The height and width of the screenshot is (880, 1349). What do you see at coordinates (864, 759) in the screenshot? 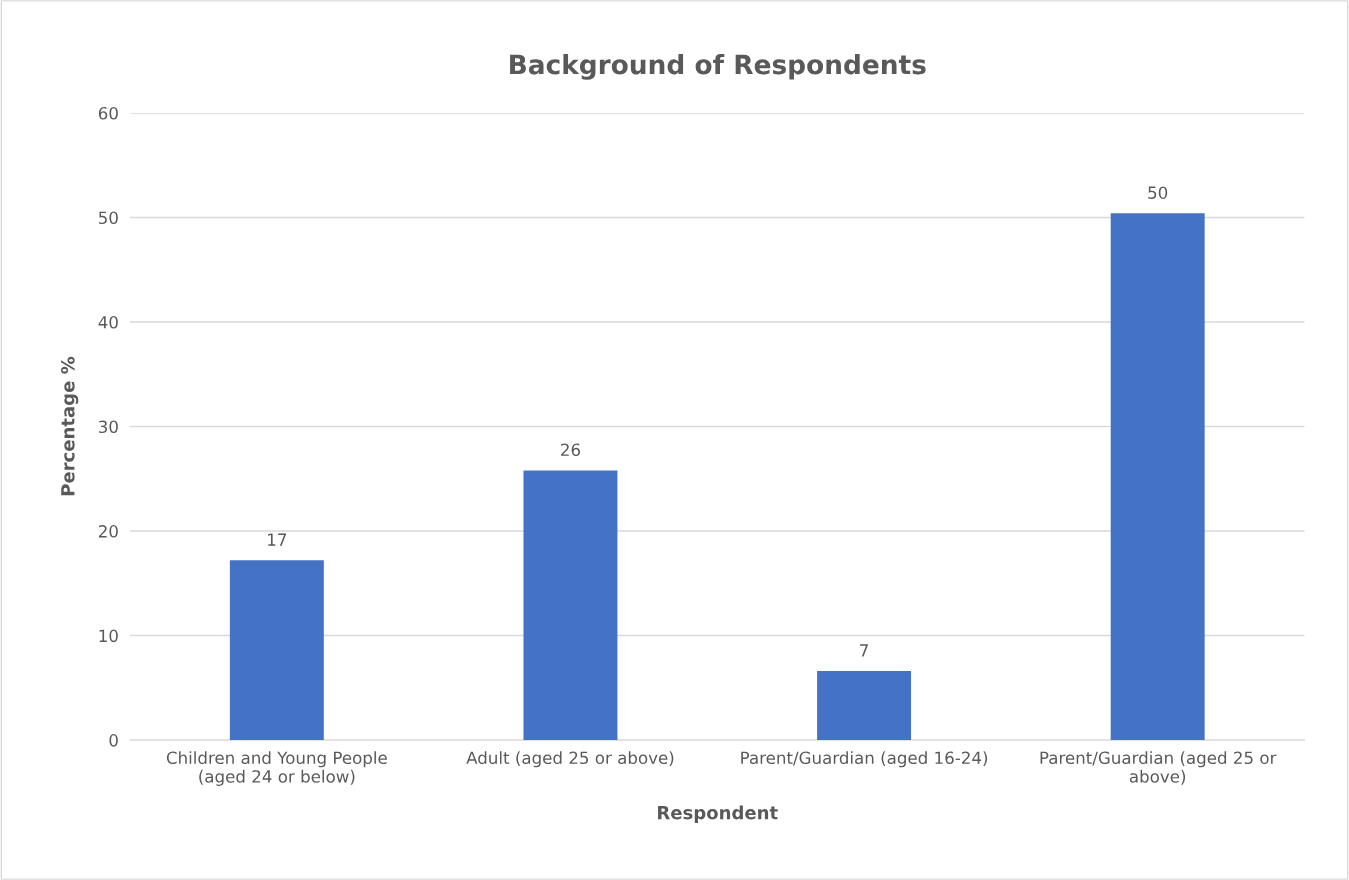
I see `x-tick-label: Parent/Guardian (aged 16-24)` at bounding box center [864, 759].